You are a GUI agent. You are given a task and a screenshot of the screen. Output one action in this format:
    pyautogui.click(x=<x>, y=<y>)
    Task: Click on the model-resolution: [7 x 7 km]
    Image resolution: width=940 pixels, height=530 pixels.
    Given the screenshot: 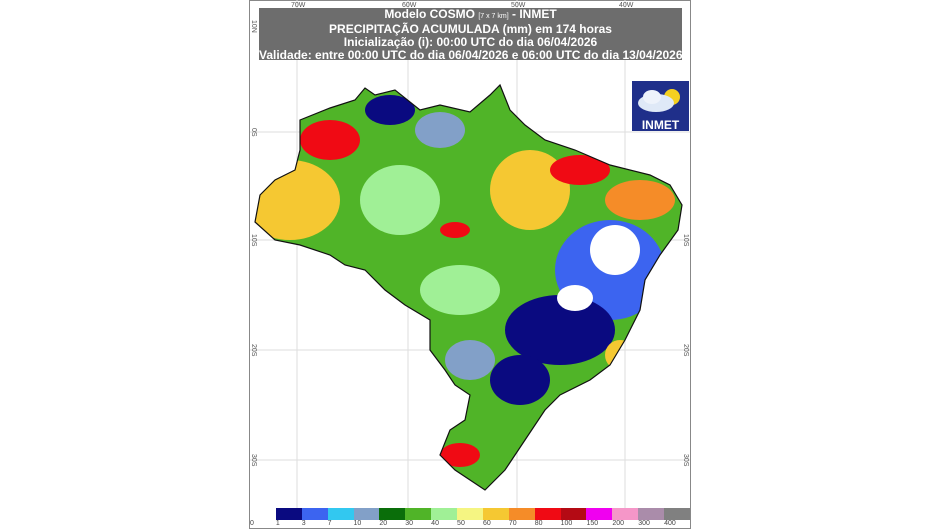 What is the action you would take?
    pyautogui.click(x=493, y=16)
    